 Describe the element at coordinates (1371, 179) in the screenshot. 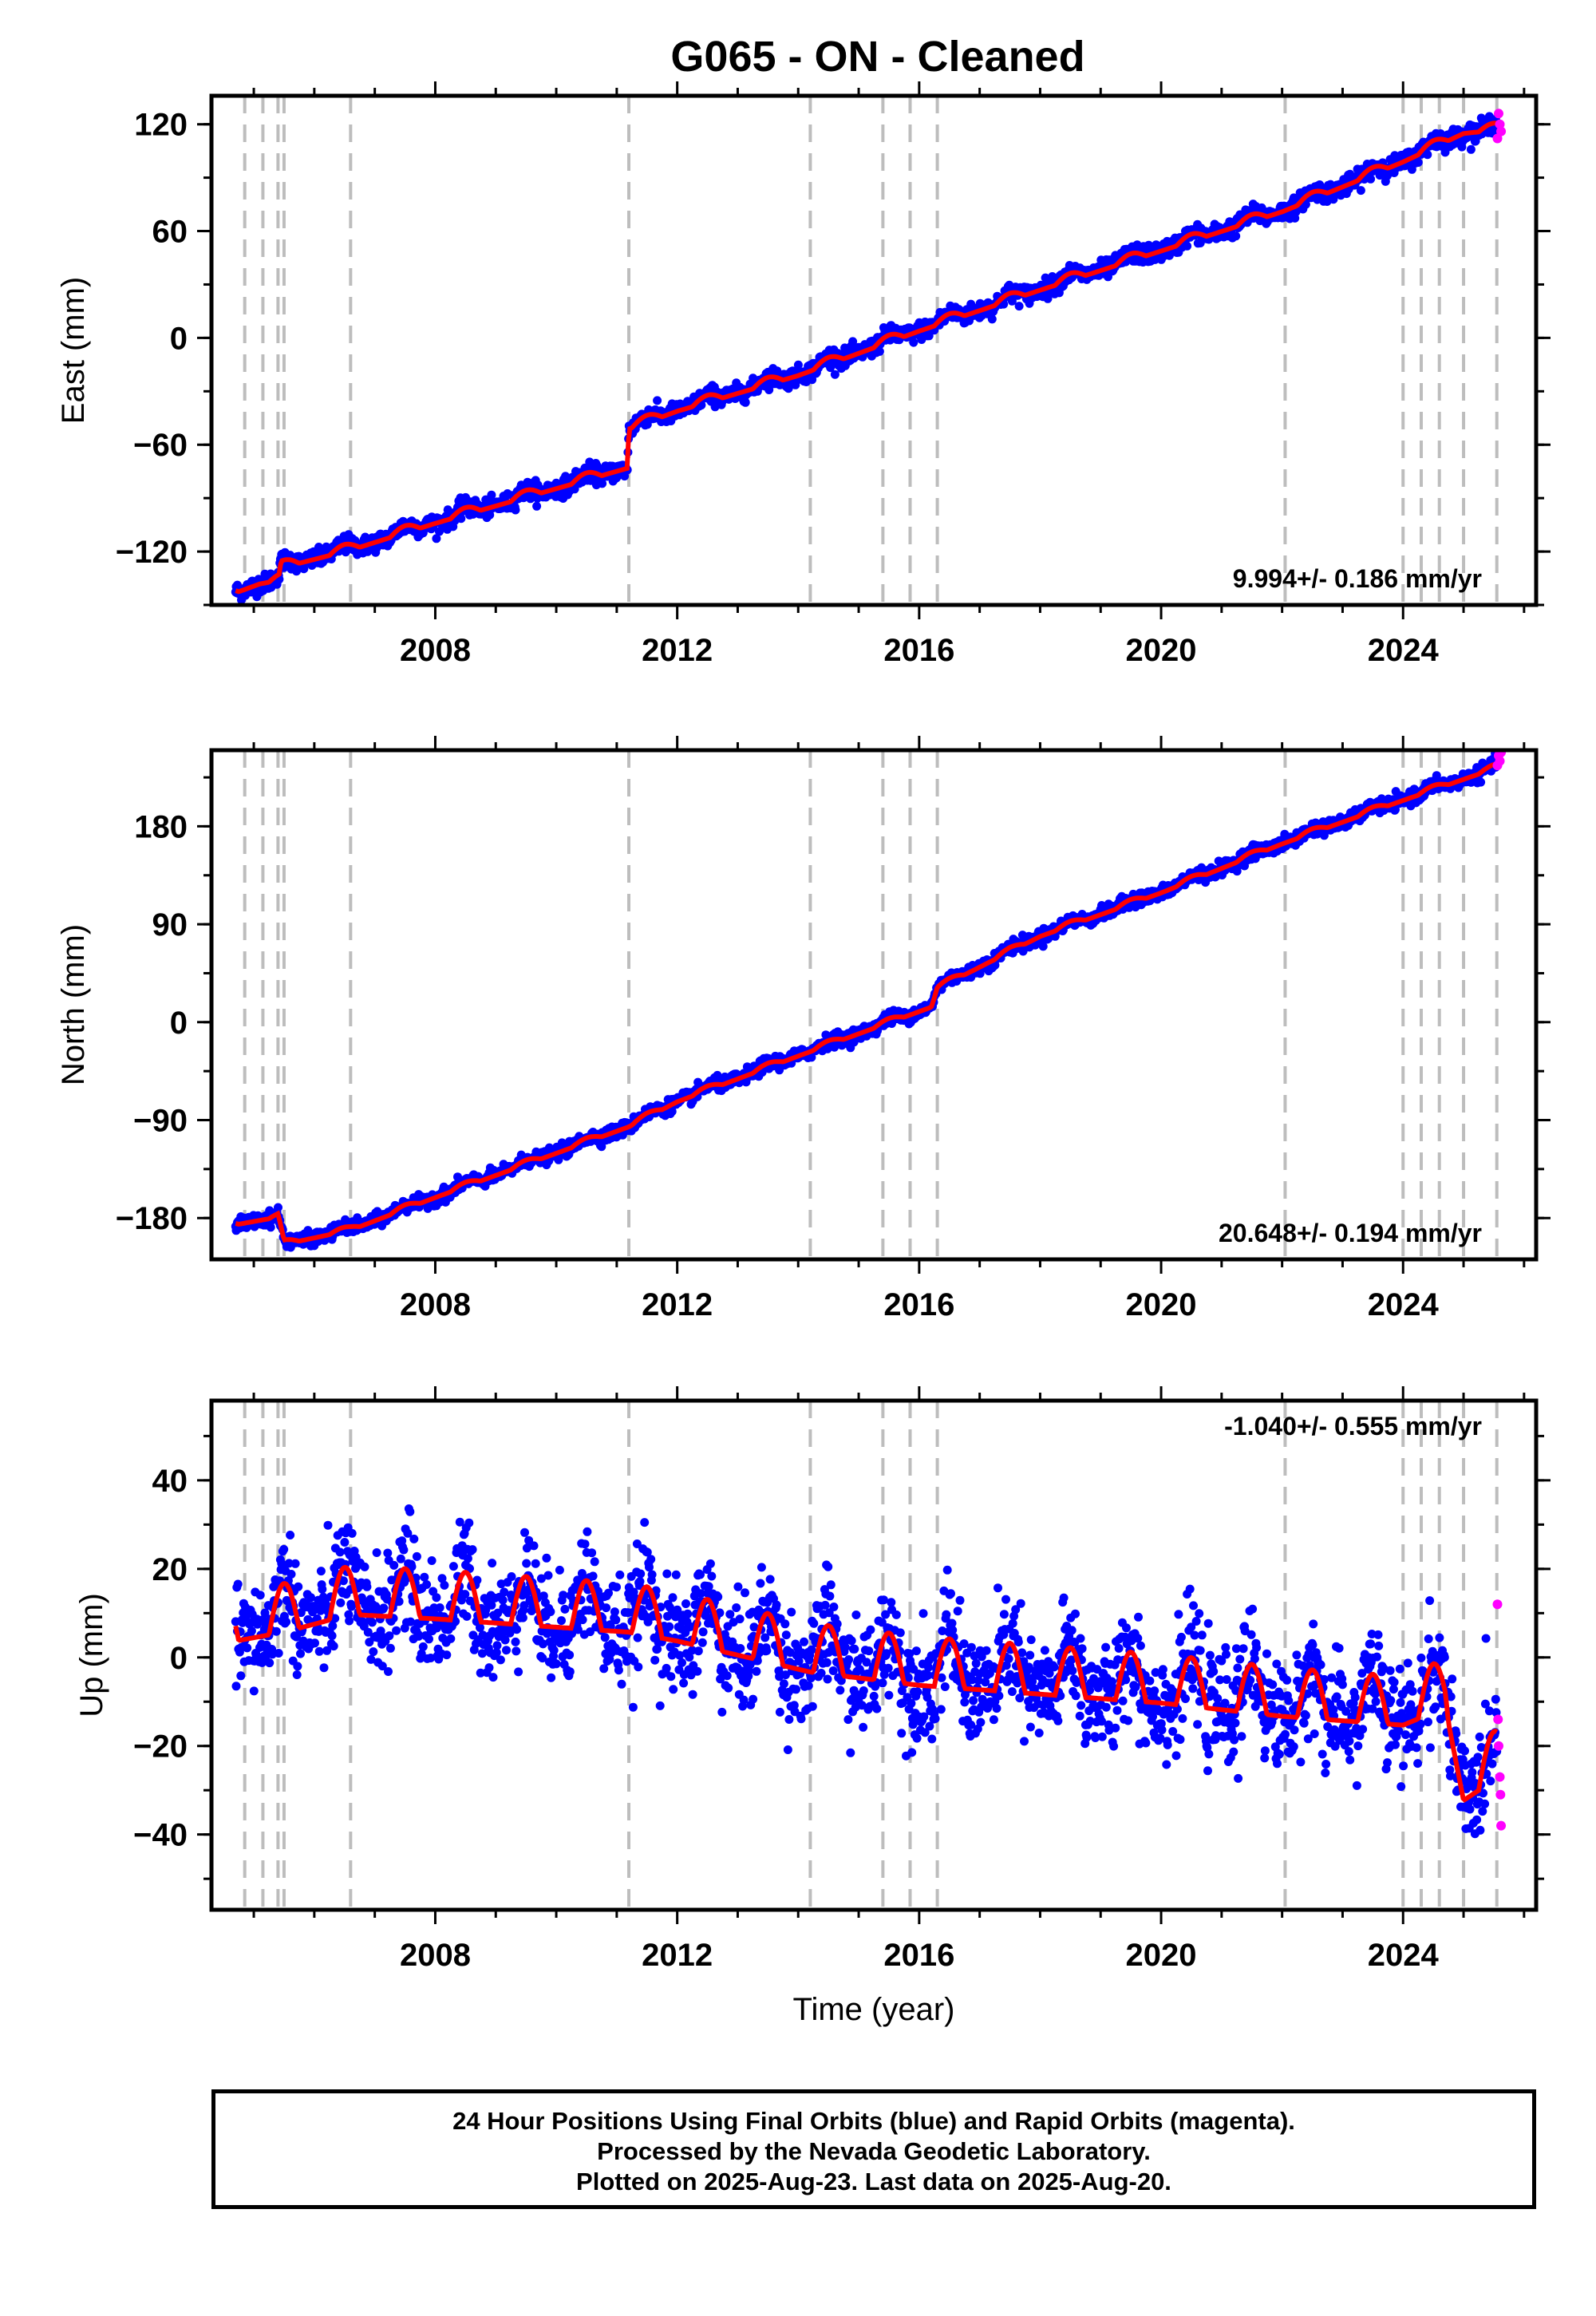

I see `east-point-1979` at that location.